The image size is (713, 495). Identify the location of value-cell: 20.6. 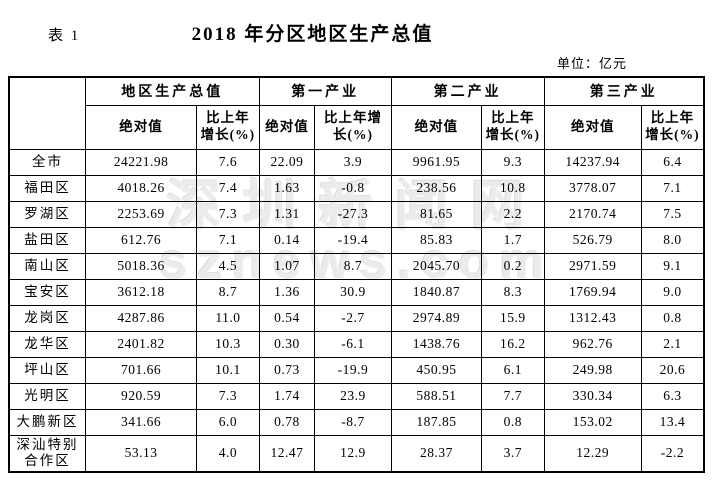
(672, 370).